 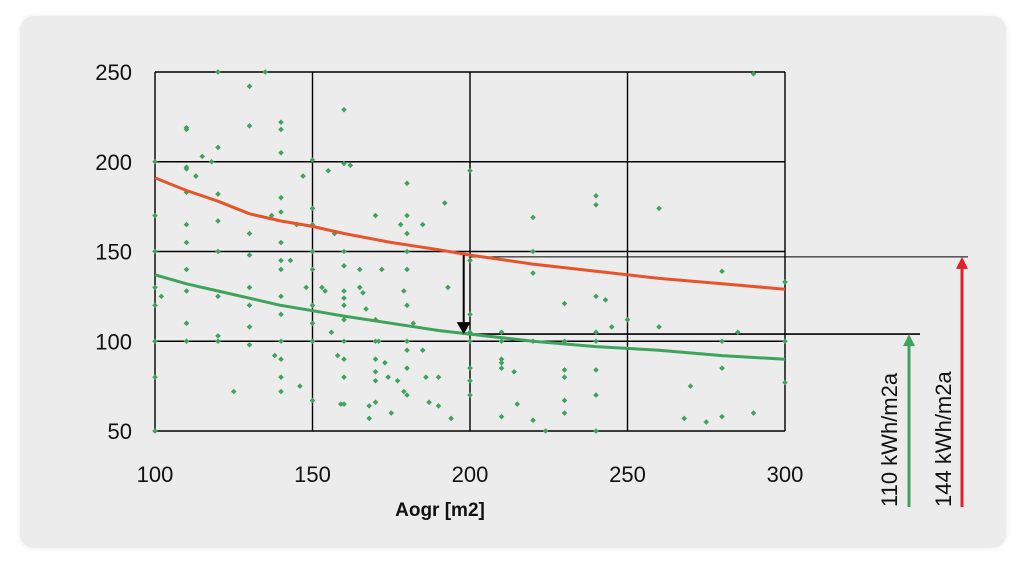 I want to click on x-tick-label: 200, so click(x=470, y=474).